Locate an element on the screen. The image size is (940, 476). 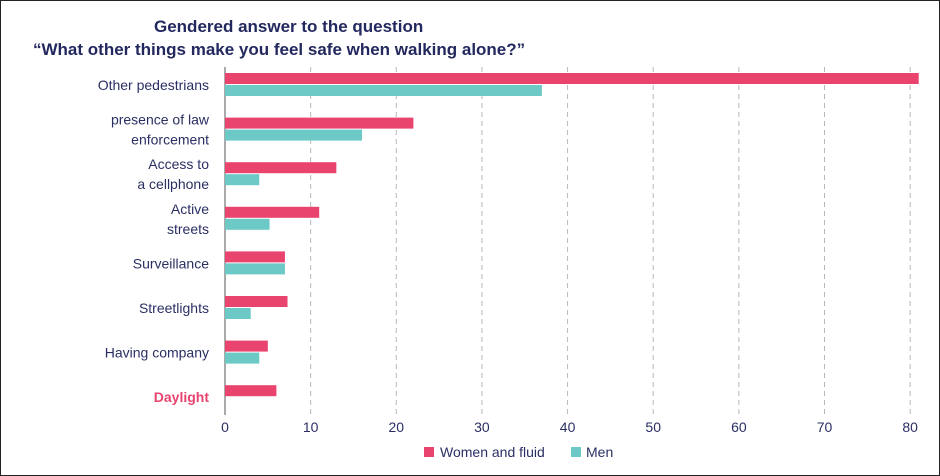
x-tick-label-20: 20 is located at coordinates (396, 427).